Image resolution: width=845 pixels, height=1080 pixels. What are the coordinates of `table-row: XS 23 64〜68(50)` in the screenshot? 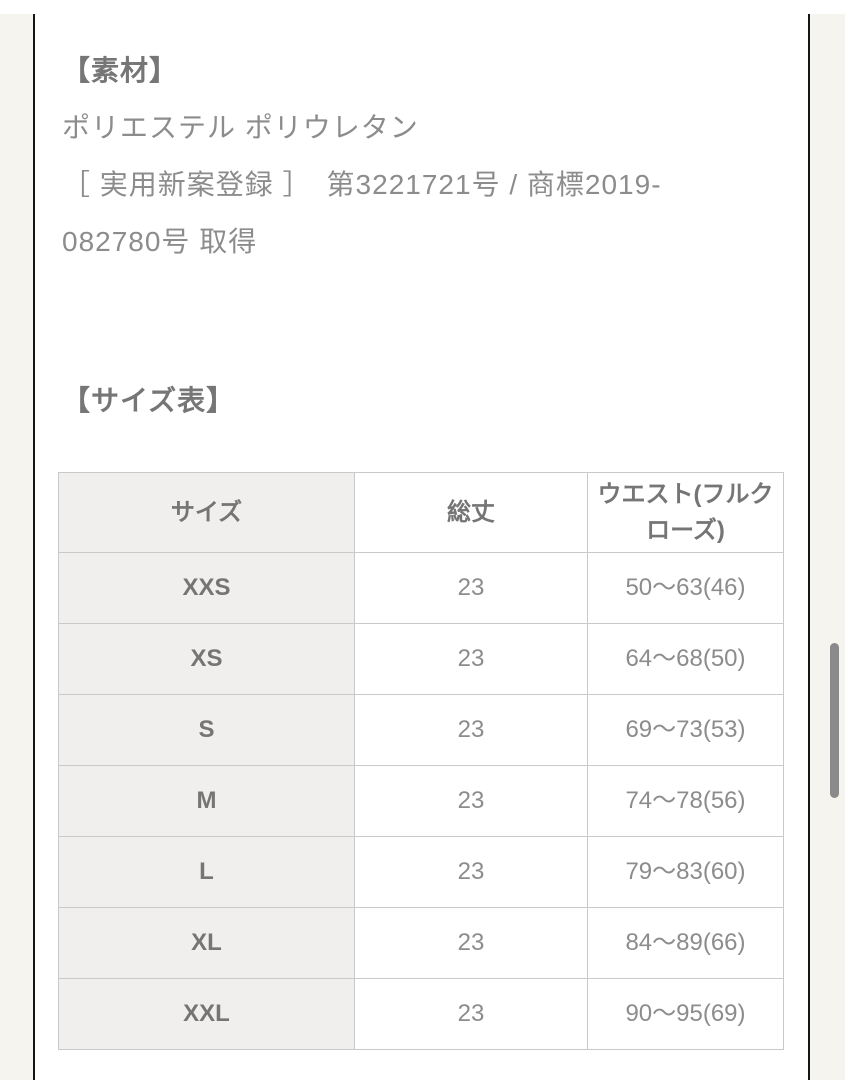 It's located at (421, 659).